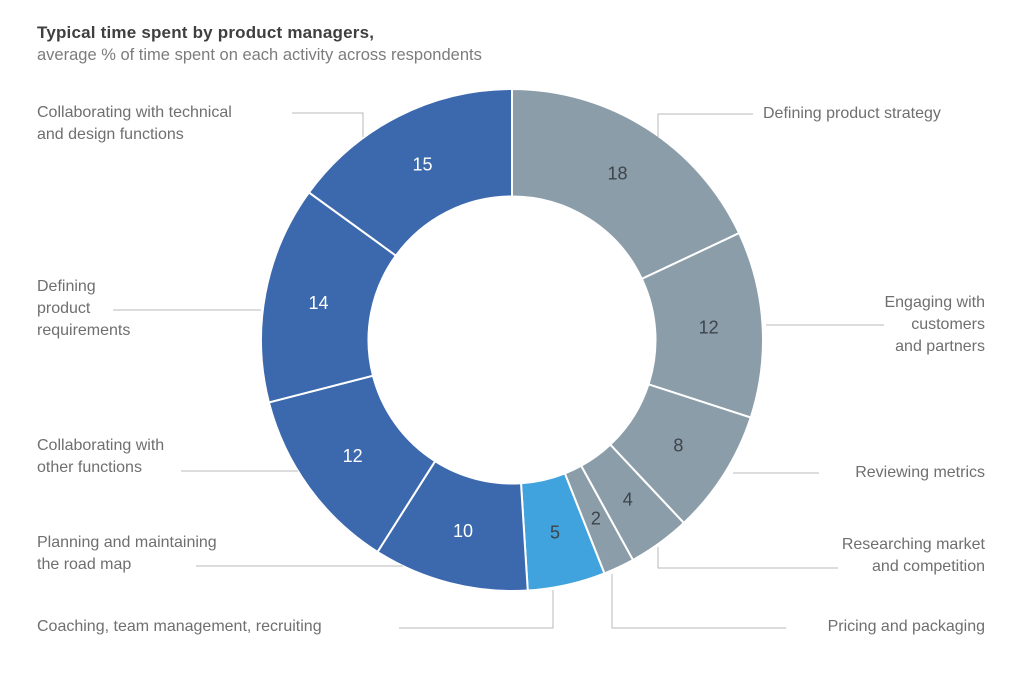 The width and height of the screenshot is (1024, 675). What do you see at coordinates (940, 346) in the screenshot?
I see `segment-label-line: and partners` at bounding box center [940, 346].